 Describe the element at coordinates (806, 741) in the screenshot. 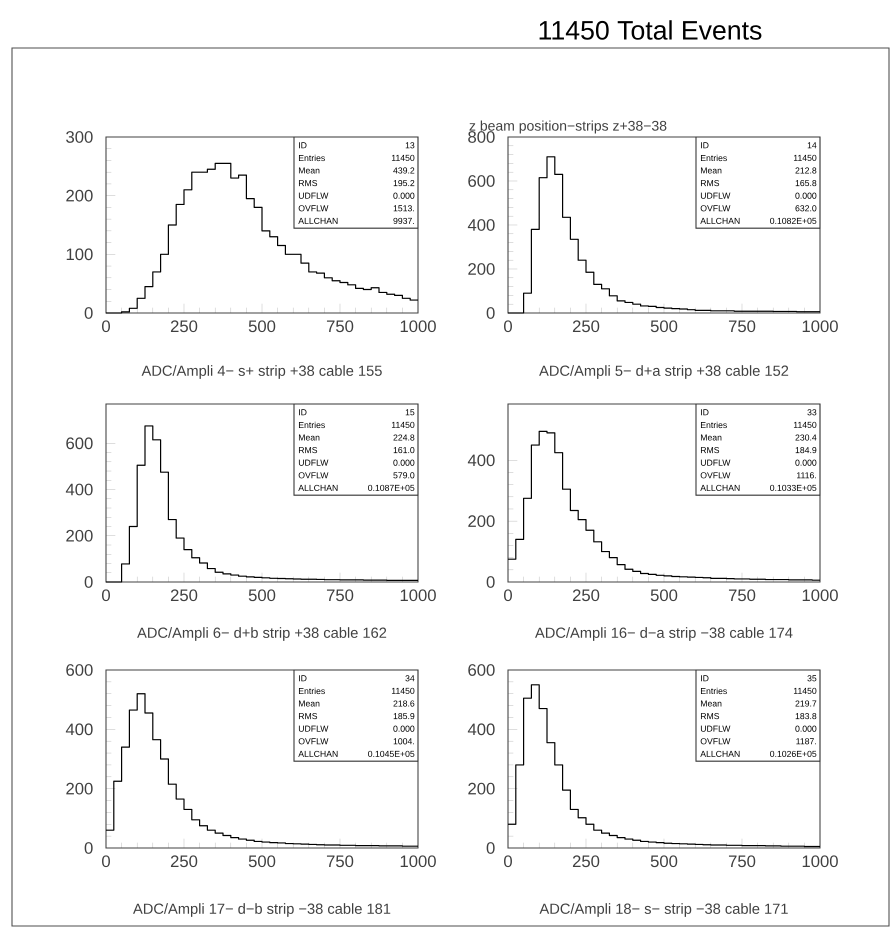

I see `annotation: 1187.` at that location.